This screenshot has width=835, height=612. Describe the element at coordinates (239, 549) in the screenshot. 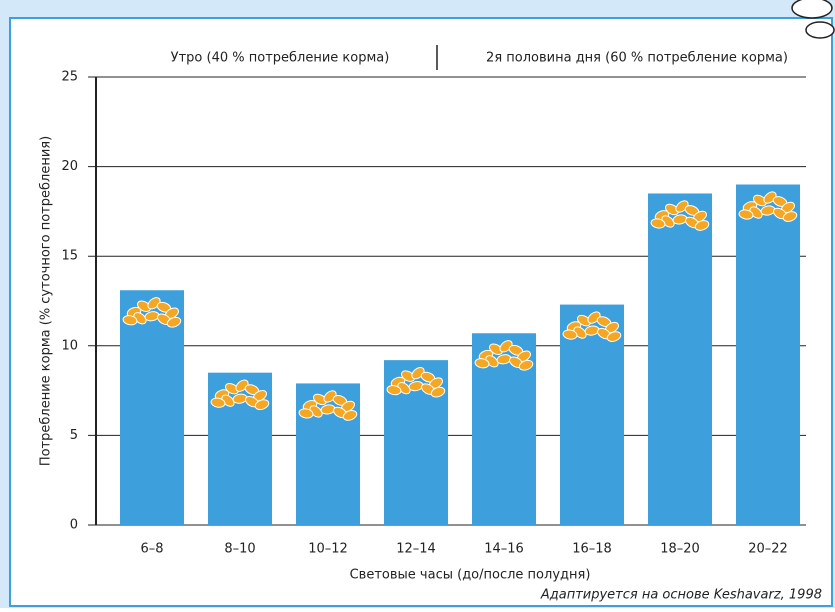

I see `x-tick-label: 8–10` at that location.